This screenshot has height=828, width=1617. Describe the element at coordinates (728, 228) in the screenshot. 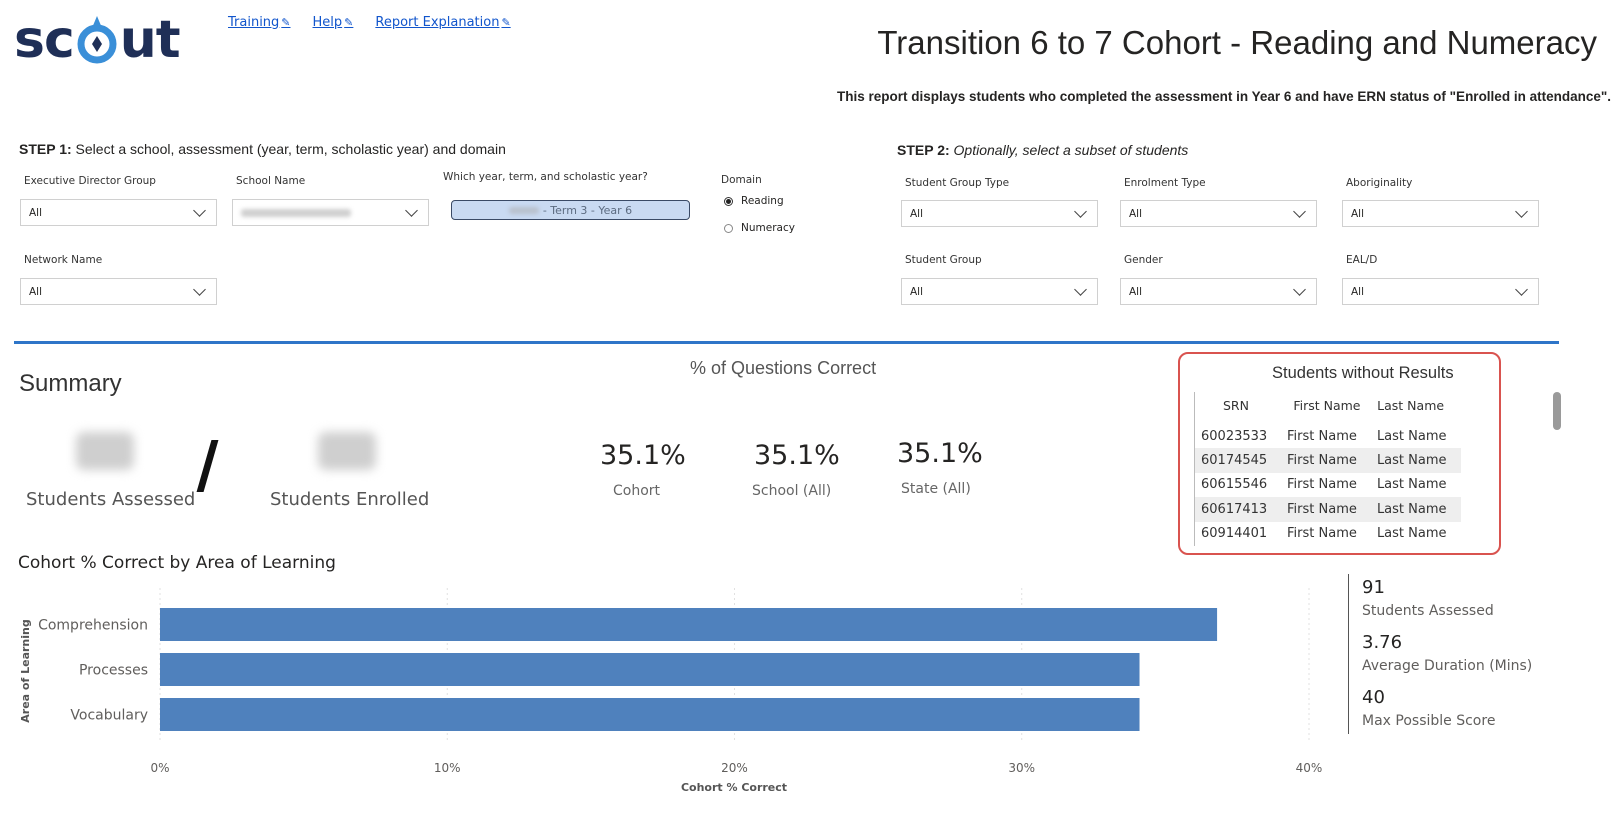

I see `radio-unselected-icon` at that location.